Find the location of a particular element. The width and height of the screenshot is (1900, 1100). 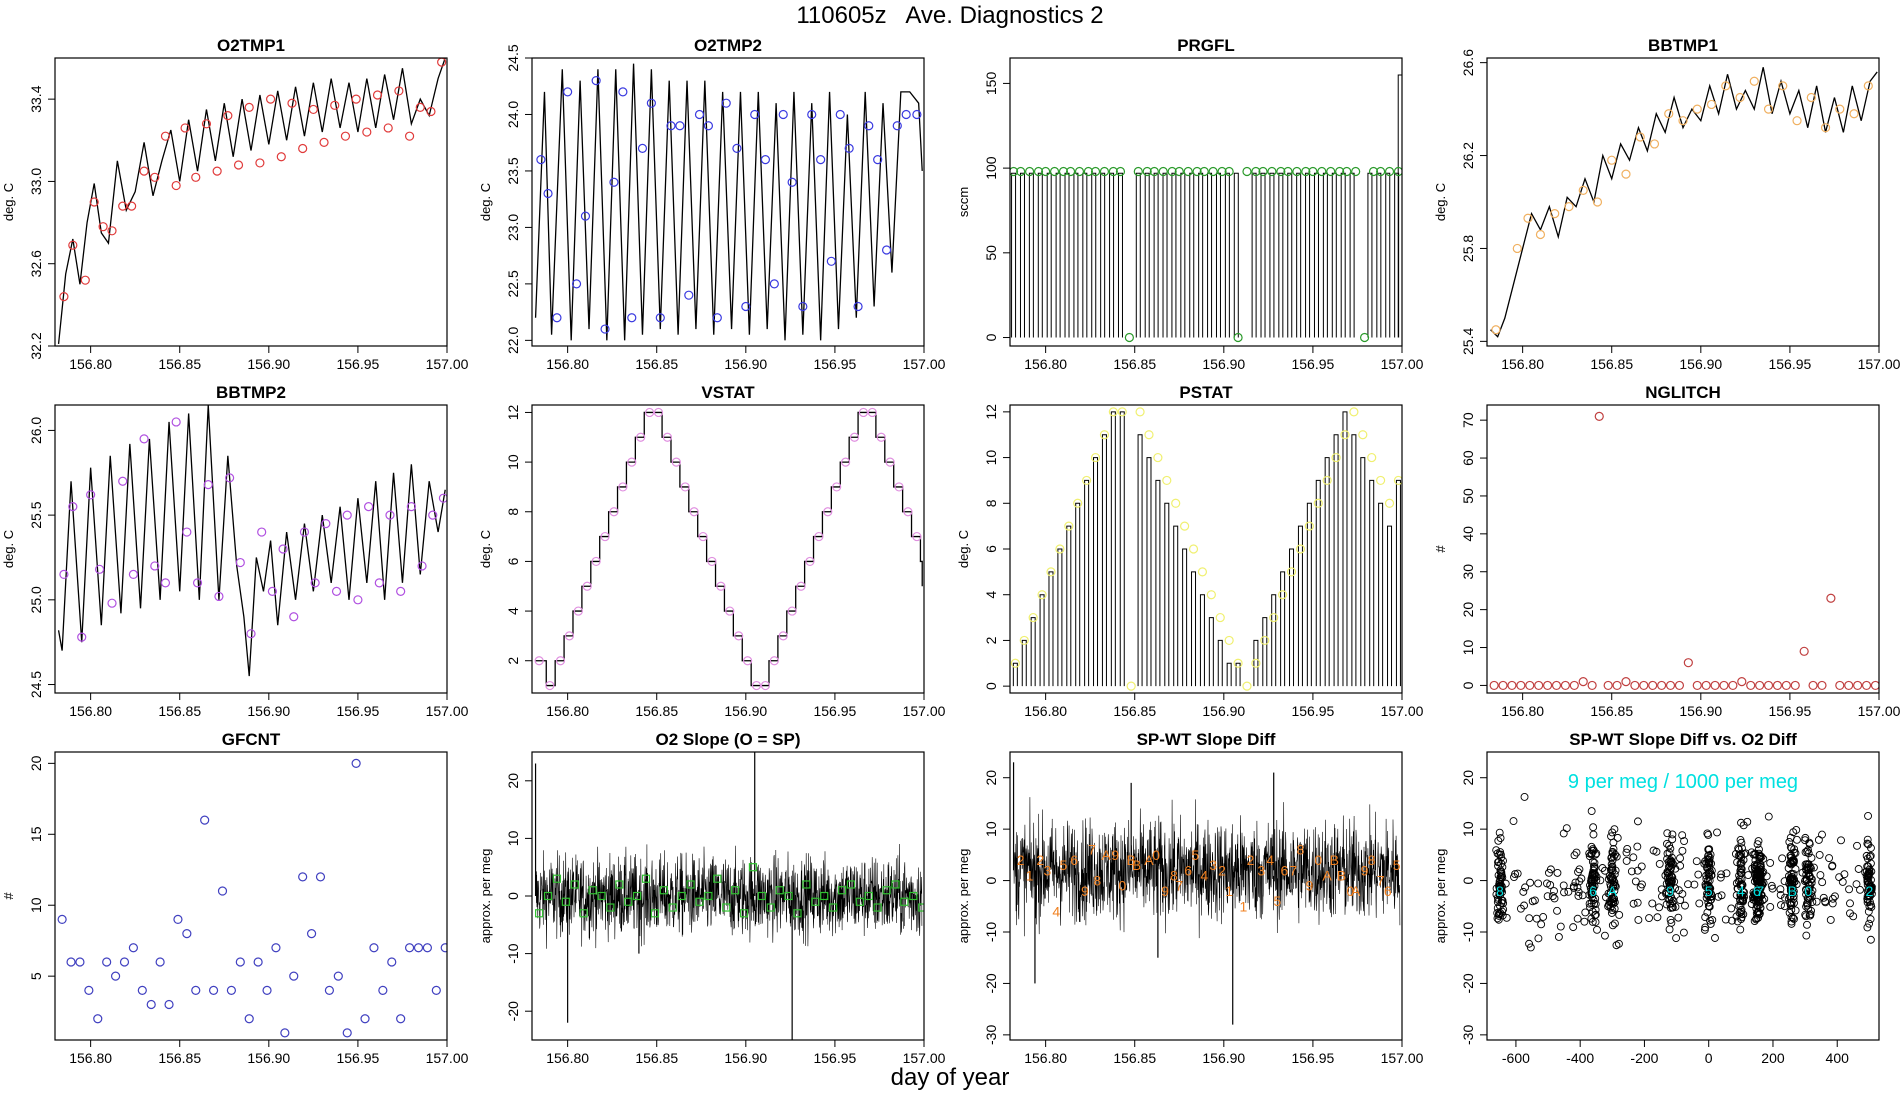

cycle-label: 4 is located at coordinates (1204, 875).